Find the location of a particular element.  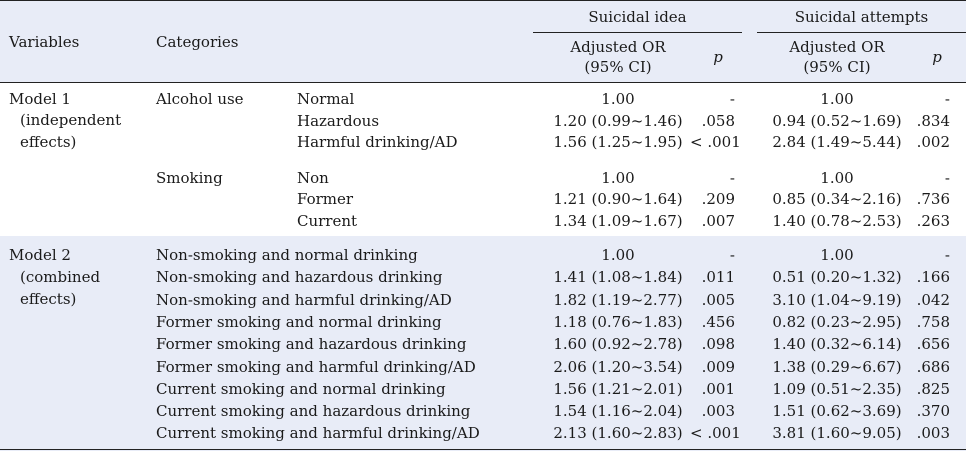

group-rule-attempts is located at coordinates (861, 32).